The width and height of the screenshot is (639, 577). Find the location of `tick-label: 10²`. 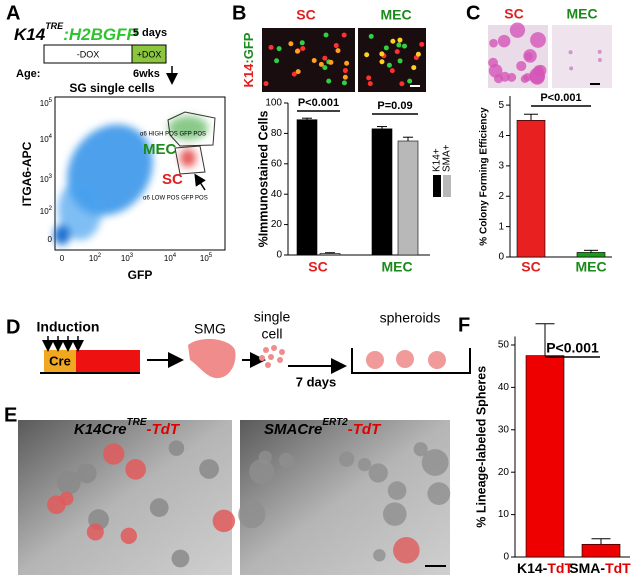

tick-label: 10² is located at coordinates (46, 211).